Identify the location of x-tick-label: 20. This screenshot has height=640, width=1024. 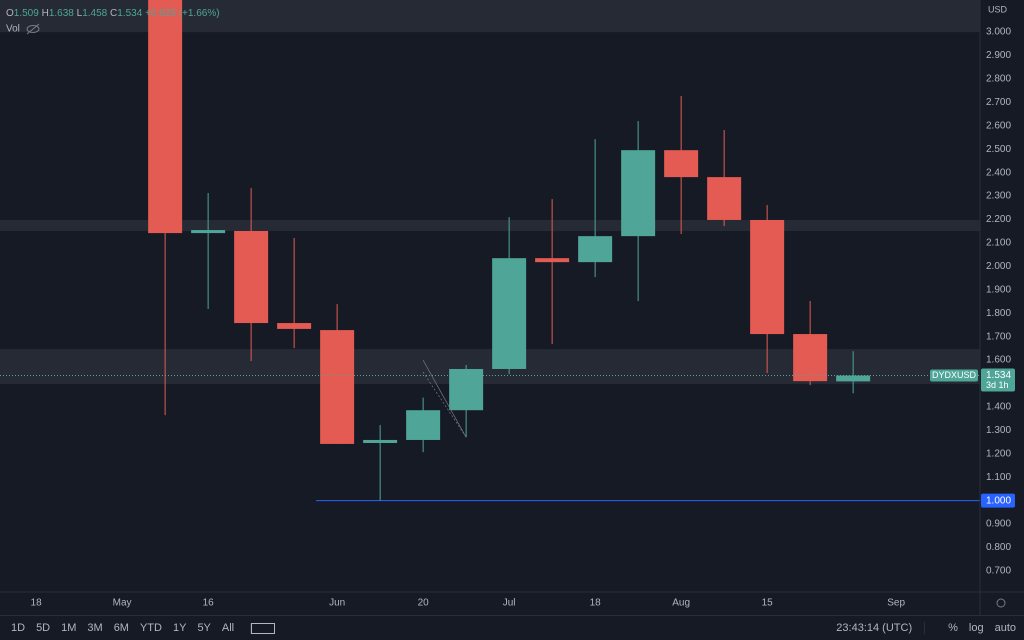
(424, 603).